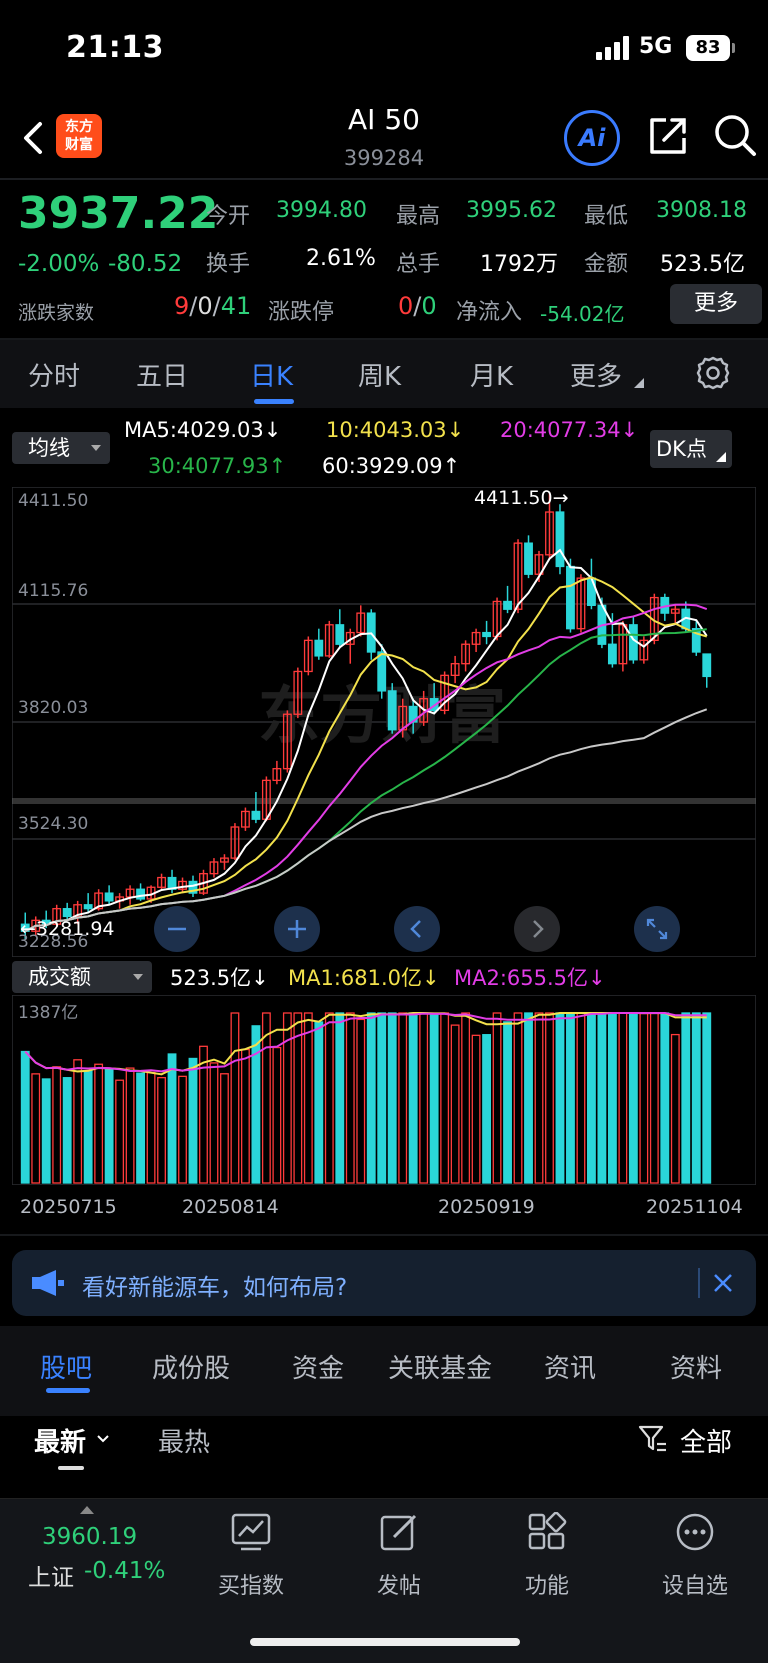  I want to click on netflow-label: 净流入, so click(489, 312).